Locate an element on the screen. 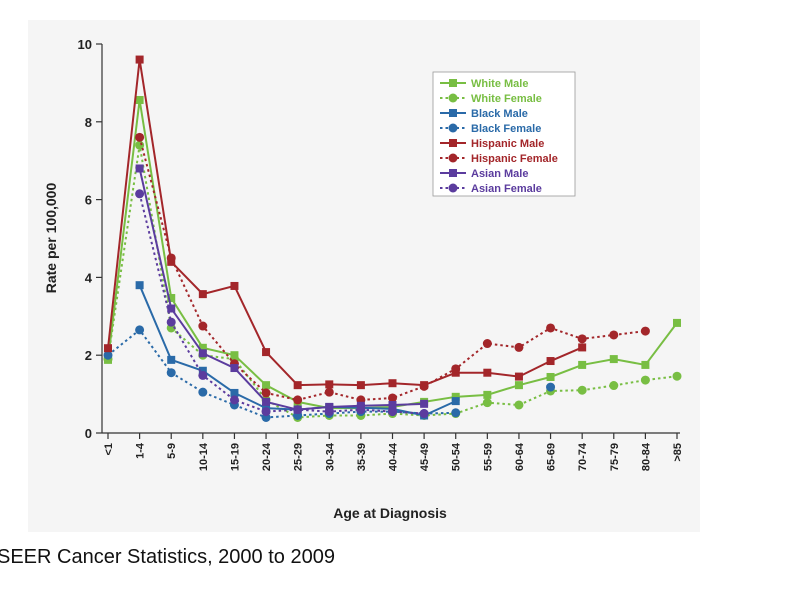 Image resolution: width=796 pixels, height=590 pixels. x-tick-label: 25-29 is located at coordinates (299, 457).